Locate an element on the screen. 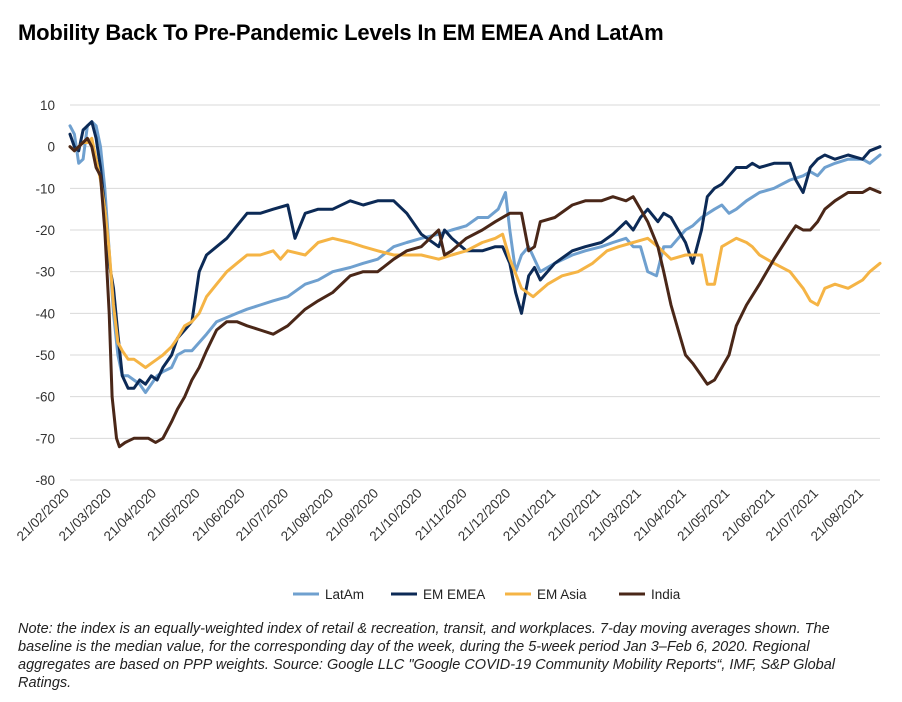 Image resolution: width=902 pixels, height=702 pixels. y-tick-label: -60 is located at coordinates (45, 397).